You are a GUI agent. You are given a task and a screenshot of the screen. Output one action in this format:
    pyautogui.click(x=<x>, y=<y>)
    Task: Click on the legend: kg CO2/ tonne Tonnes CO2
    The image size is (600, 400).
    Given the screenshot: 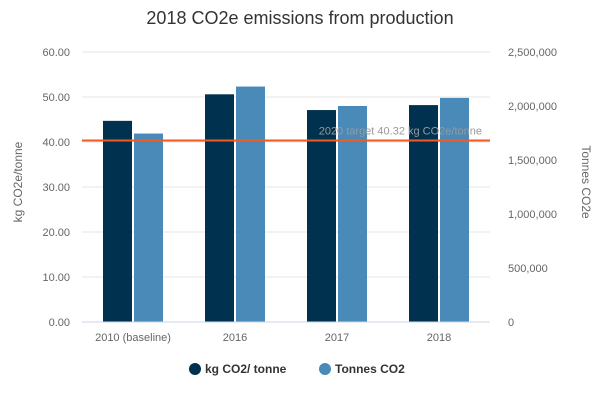 What is the action you would take?
    pyautogui.click(x=297, y=369)
    